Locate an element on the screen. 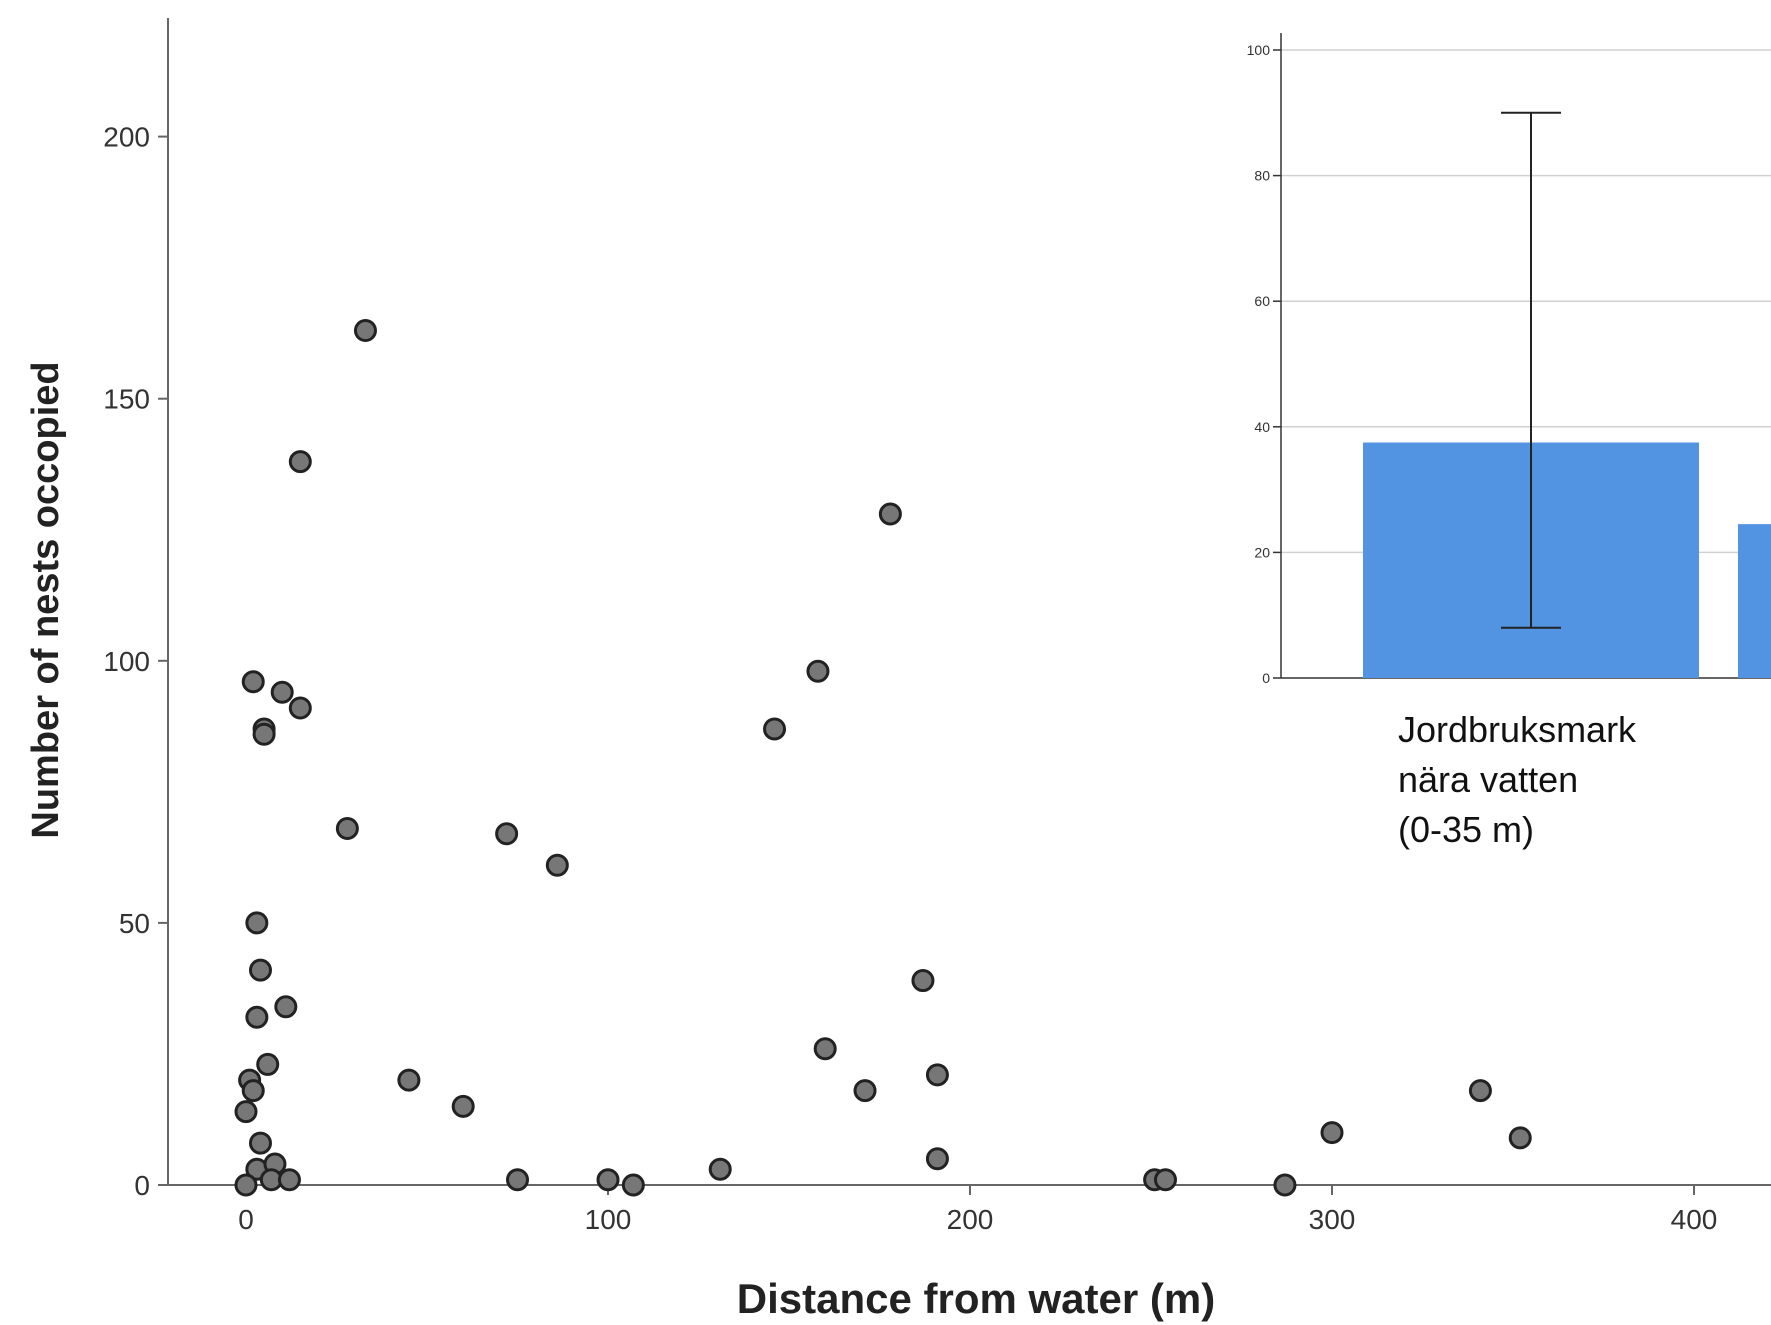 Image resolution: width=1771 pixels, height=1325 pixels. scatter-x-tick-label: 200 is located at coordinates (970, 1219).